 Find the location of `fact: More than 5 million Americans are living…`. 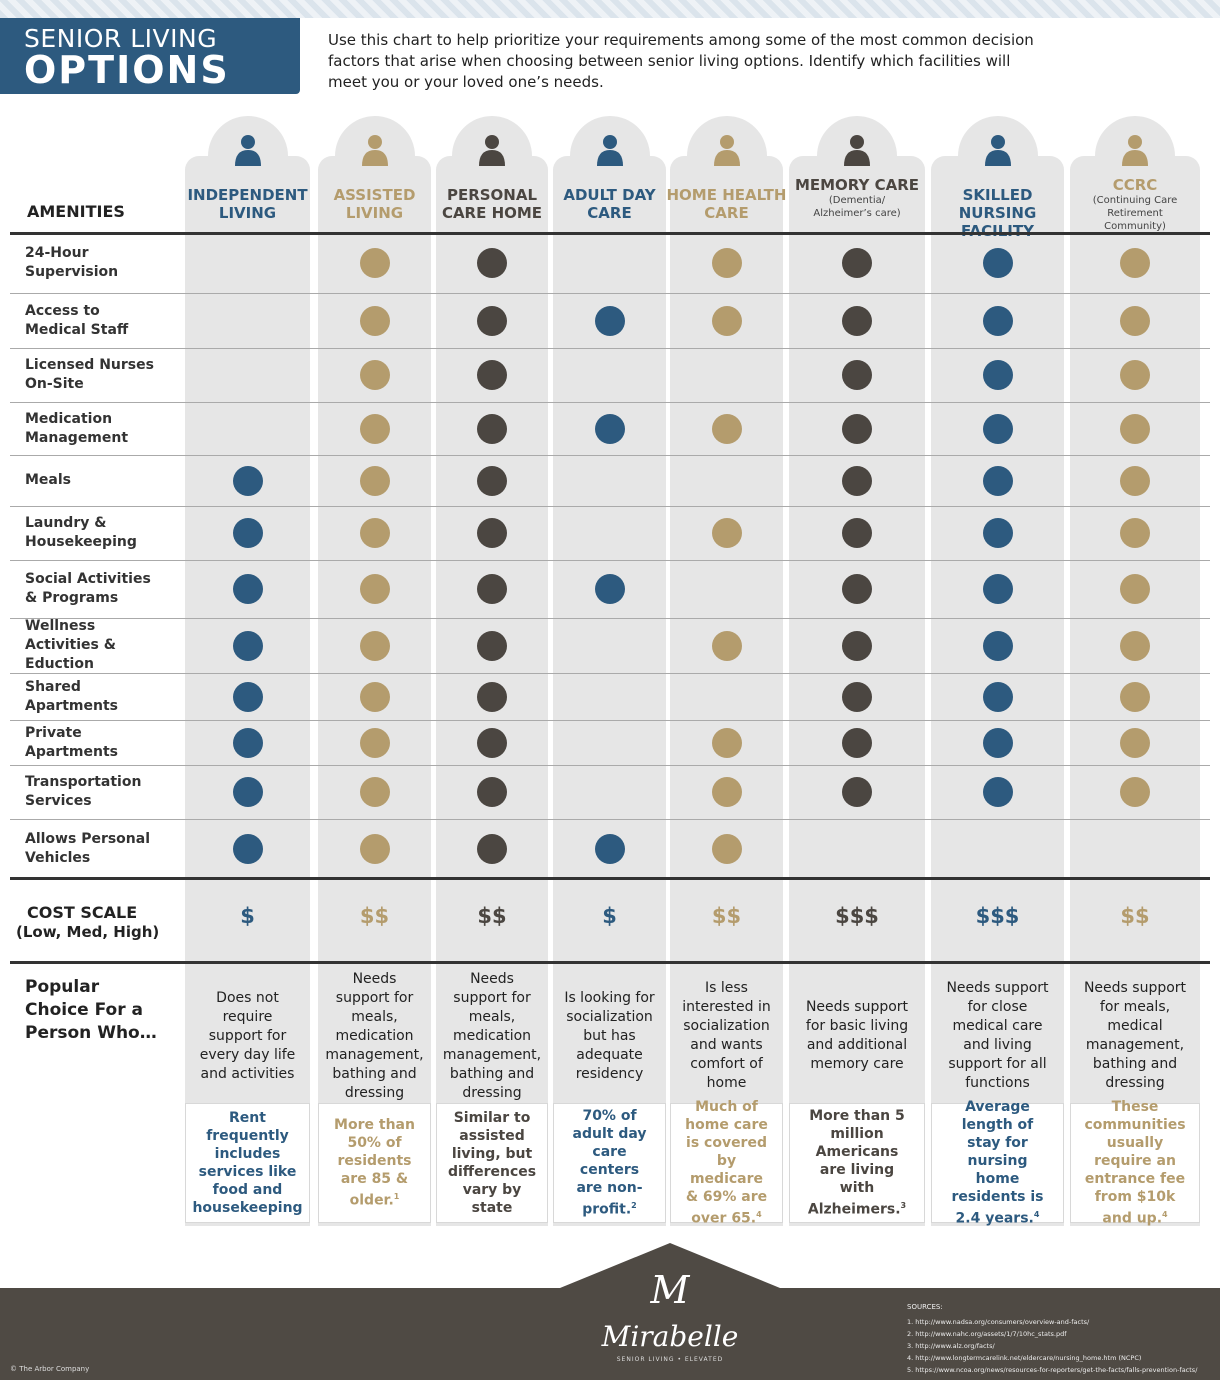

fact: More than 5 million Americans are living… is located at coordinates (857, 1163).